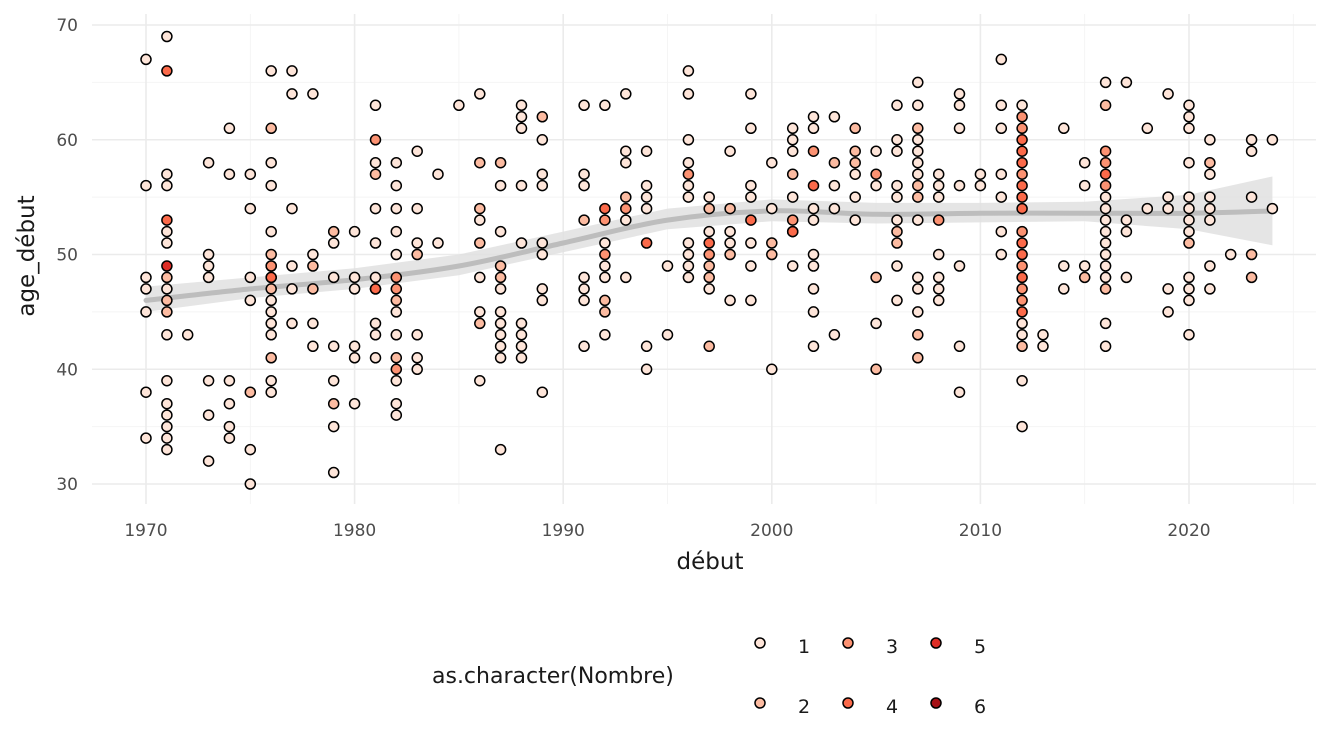  I want to click on legend-label: 3, so click(892, 647).